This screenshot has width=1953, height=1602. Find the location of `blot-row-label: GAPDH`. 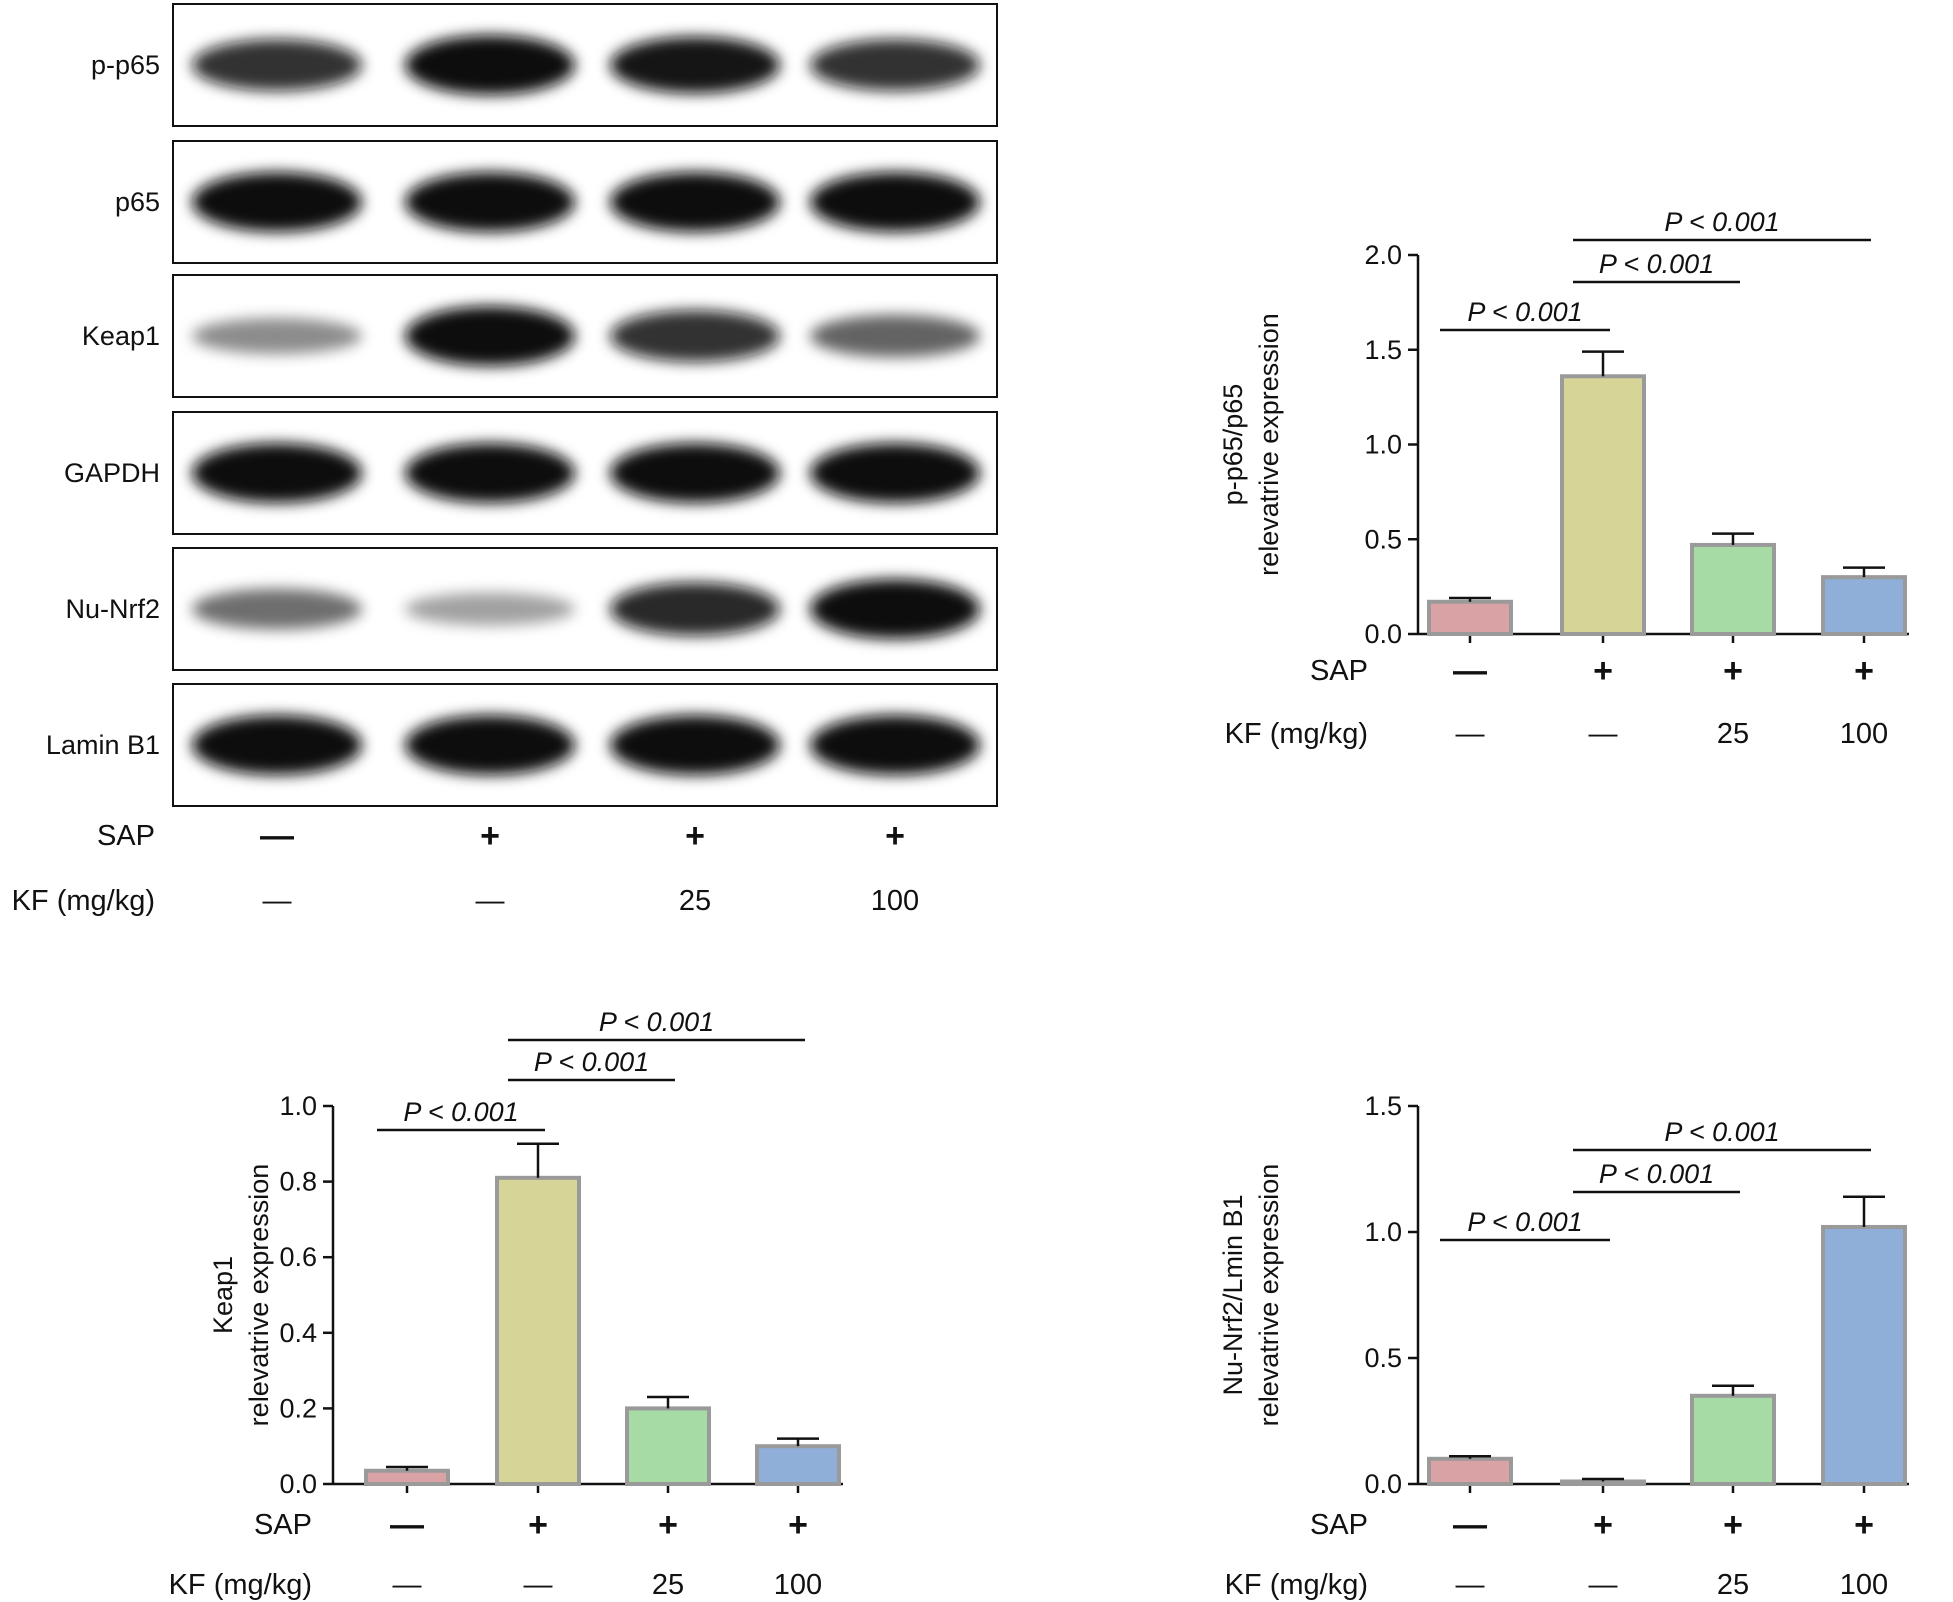

blot-row-label: GAPDH is located at coordinates (112, 473).